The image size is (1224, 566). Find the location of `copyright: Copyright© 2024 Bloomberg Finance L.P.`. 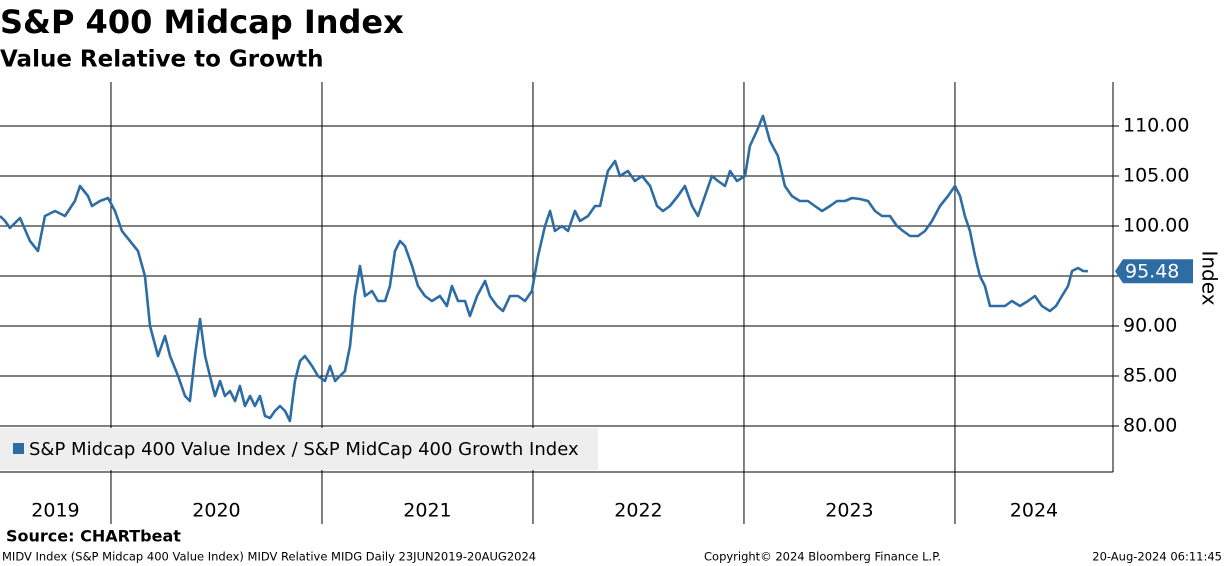

copyright: Copyright© 2024 Bloomberg Finance L.P. is located at coordinates (822, 557).